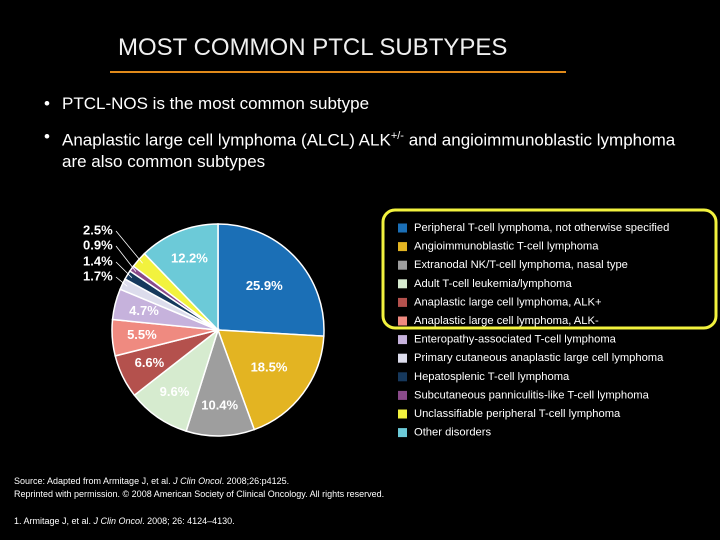  What do you see at coordinates (338, 72) in the screenshot?
I see `title-underline` at bounding box center [338, 72].